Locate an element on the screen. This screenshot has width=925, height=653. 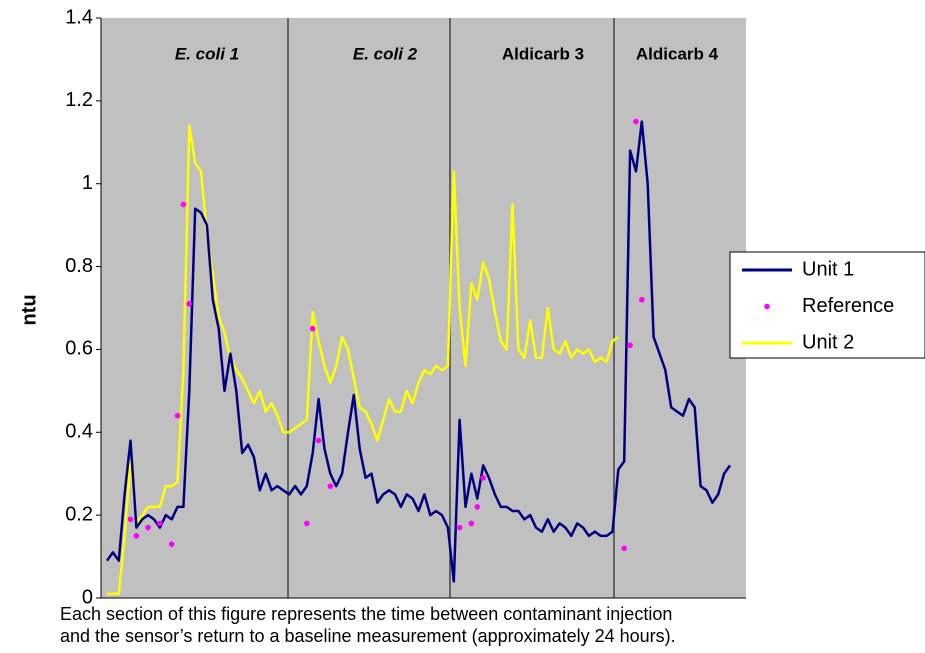
y-tick-label: 1 is located at coordinates (87, 183).